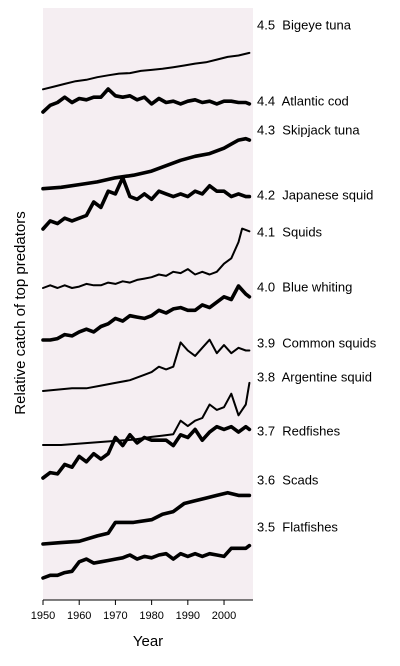 This screenshot has height=666, width=400. I want to click on series-label-3: 4.3 Skipjack tuna, so click(308, 129).